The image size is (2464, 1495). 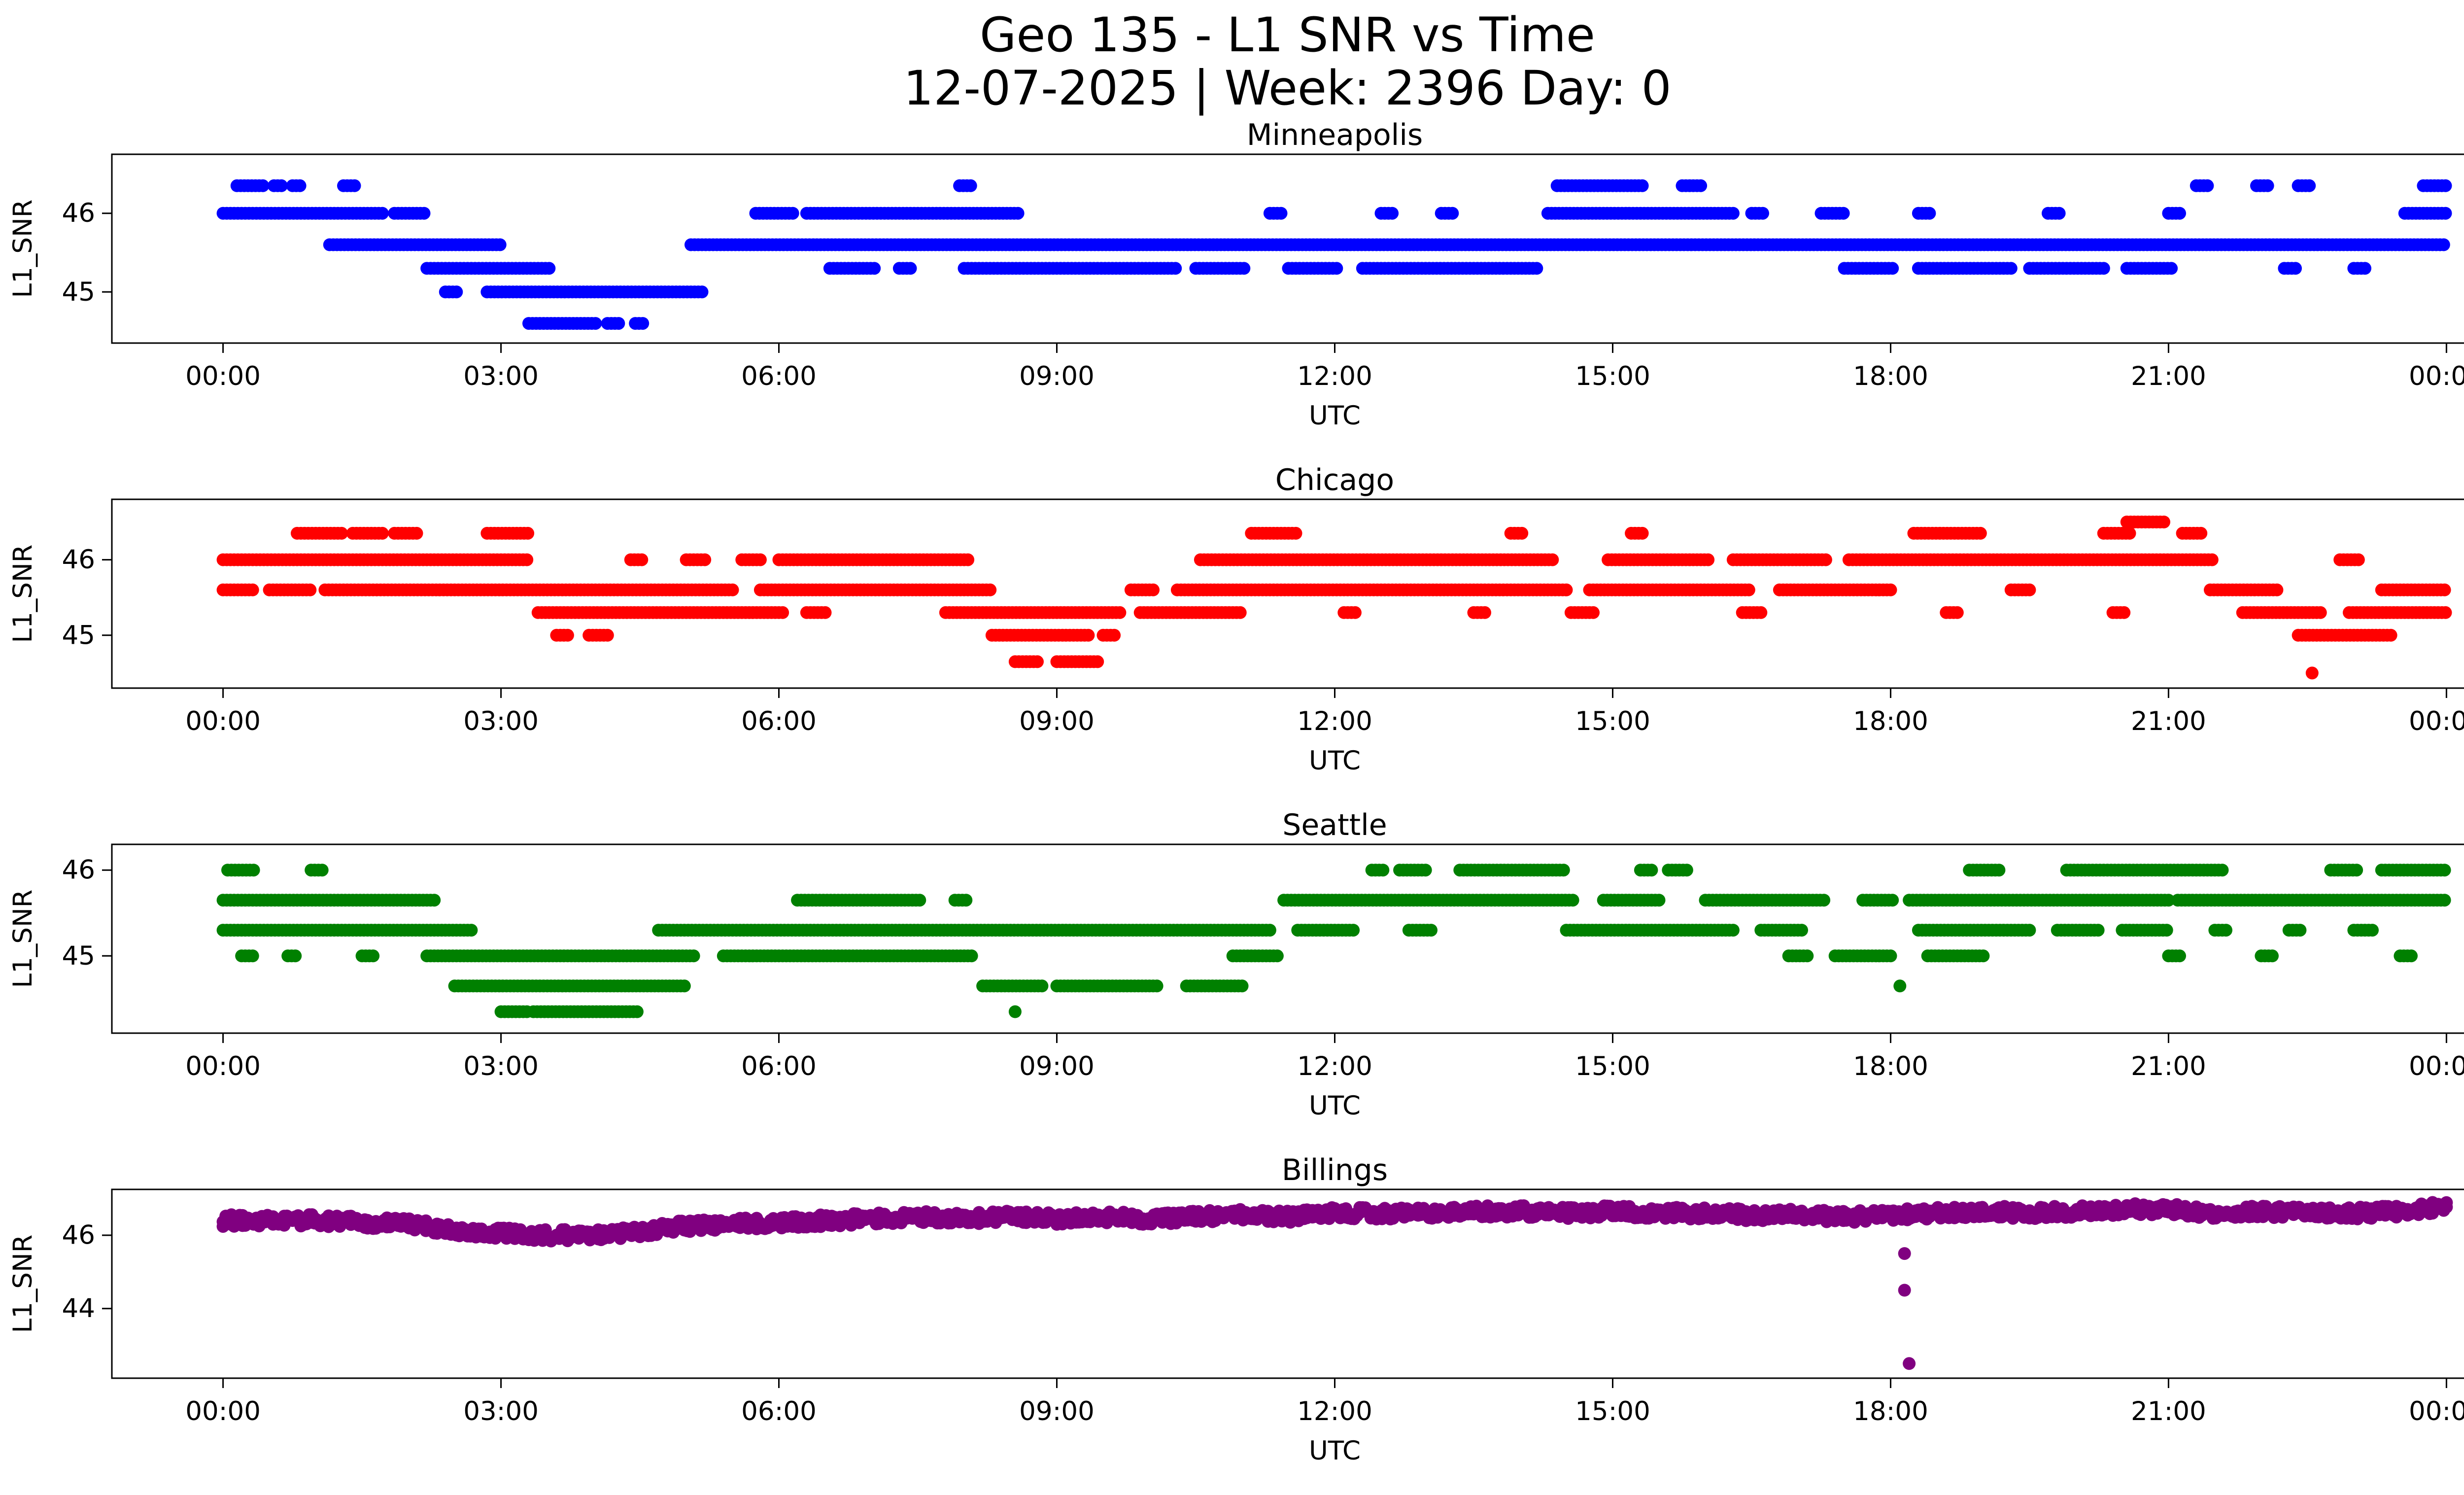 I want to click on figure-title: Geo 135 - L1 SNR vs Time, so click(x=1287, y=35).